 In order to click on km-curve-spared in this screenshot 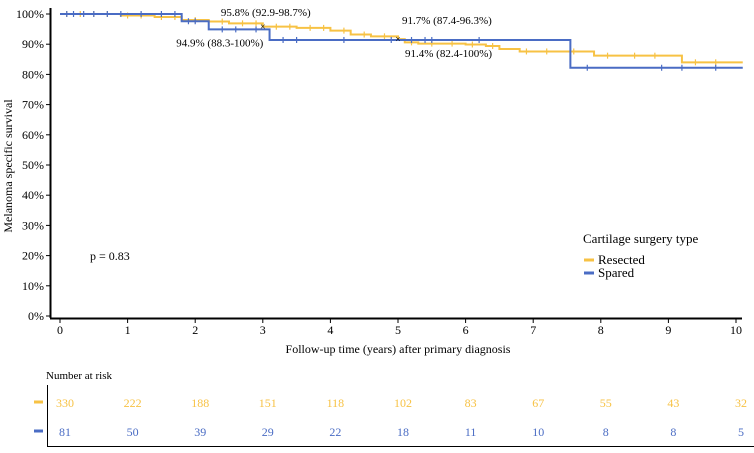, I will do `click(401, 41)`.